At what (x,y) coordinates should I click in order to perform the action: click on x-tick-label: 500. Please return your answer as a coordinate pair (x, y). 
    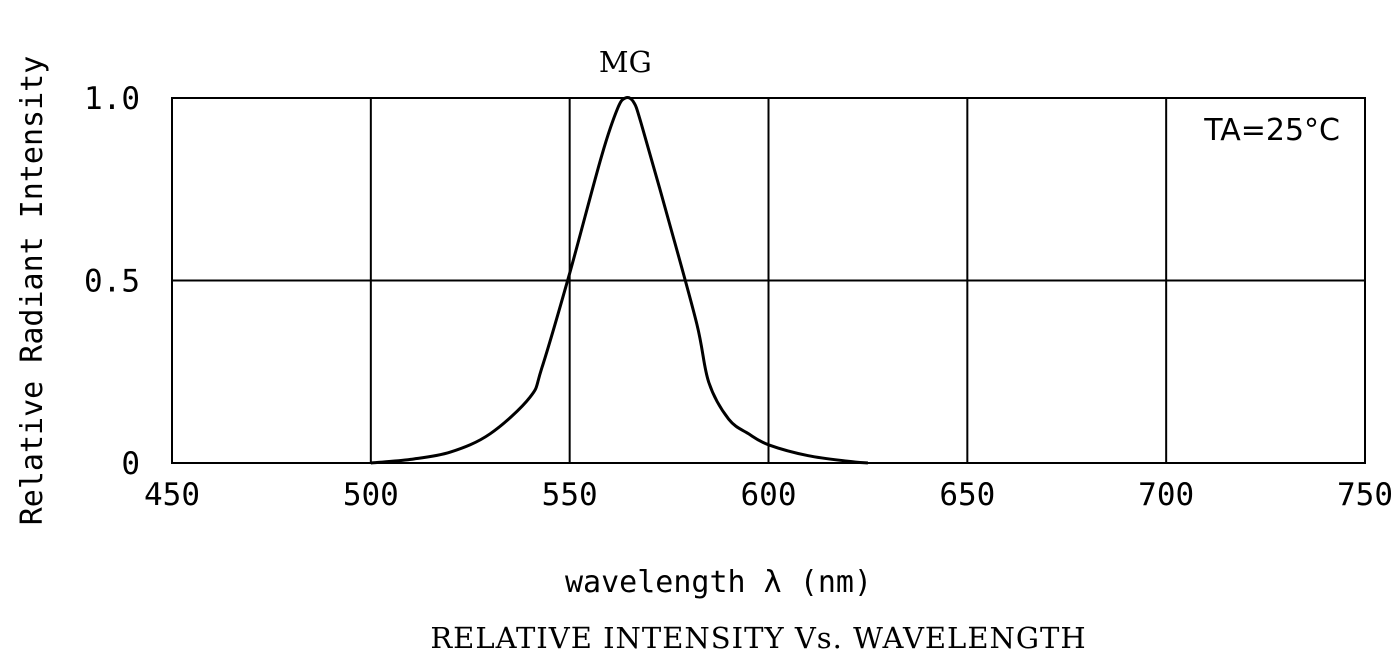
    Looking at the image, I should click on (371, 495).